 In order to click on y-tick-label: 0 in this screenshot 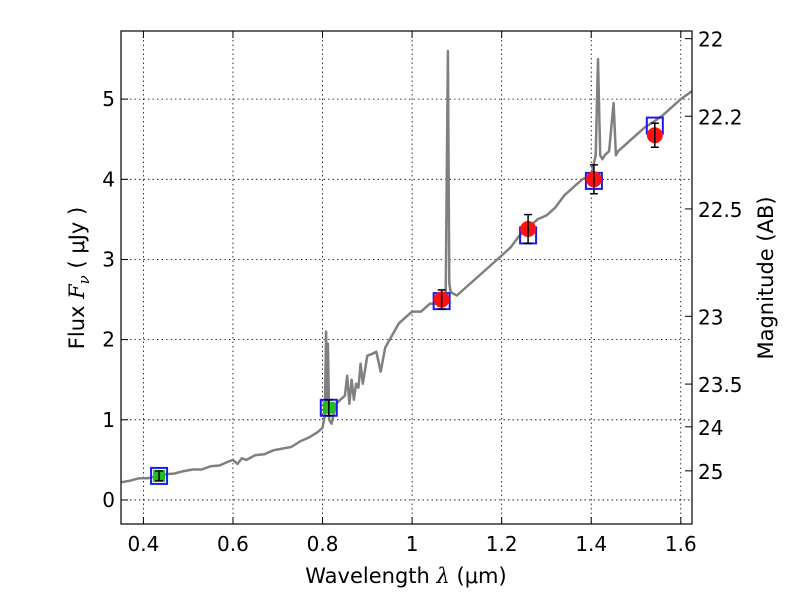, I will do `click(108, 500)`.